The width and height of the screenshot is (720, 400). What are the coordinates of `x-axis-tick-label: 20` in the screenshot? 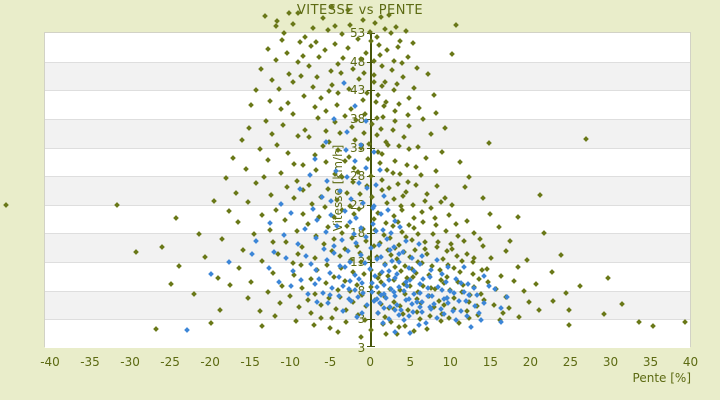 It's located at (530, 362).